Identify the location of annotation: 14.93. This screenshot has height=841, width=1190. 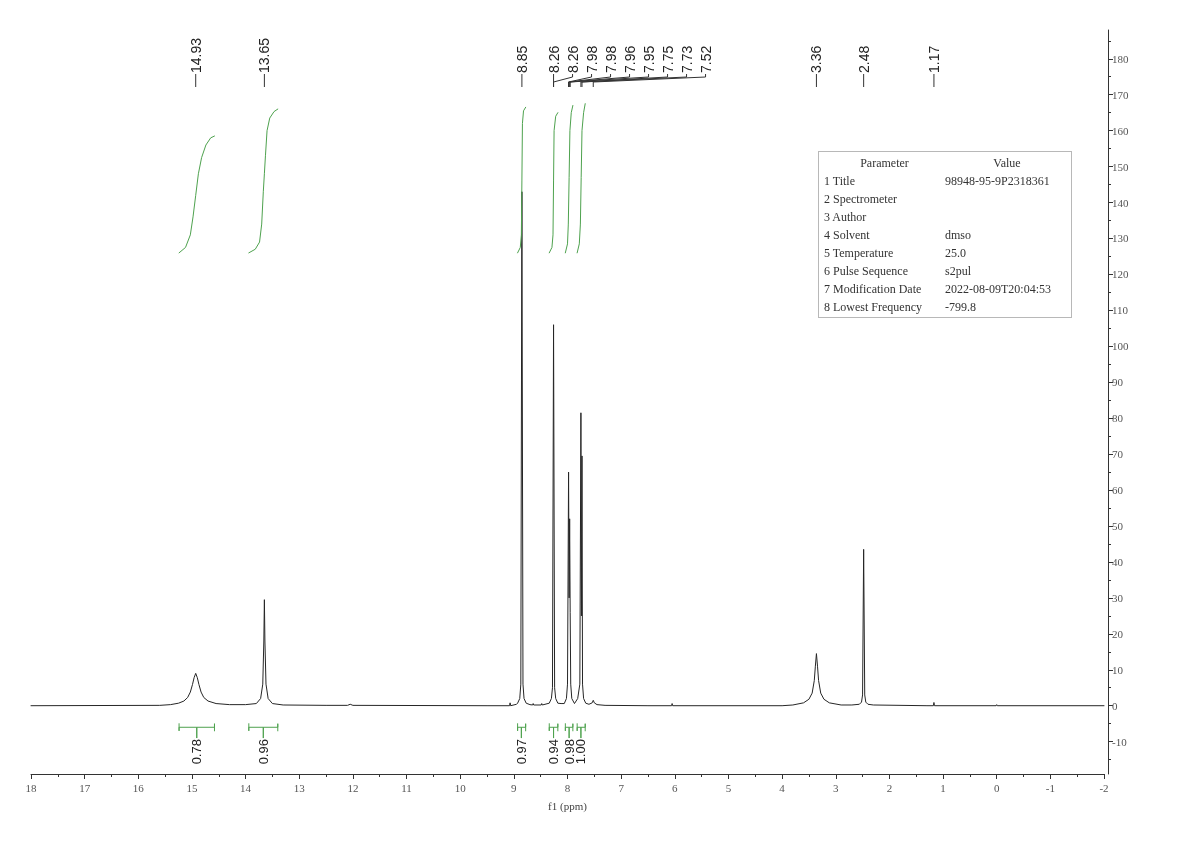
(195, 55).